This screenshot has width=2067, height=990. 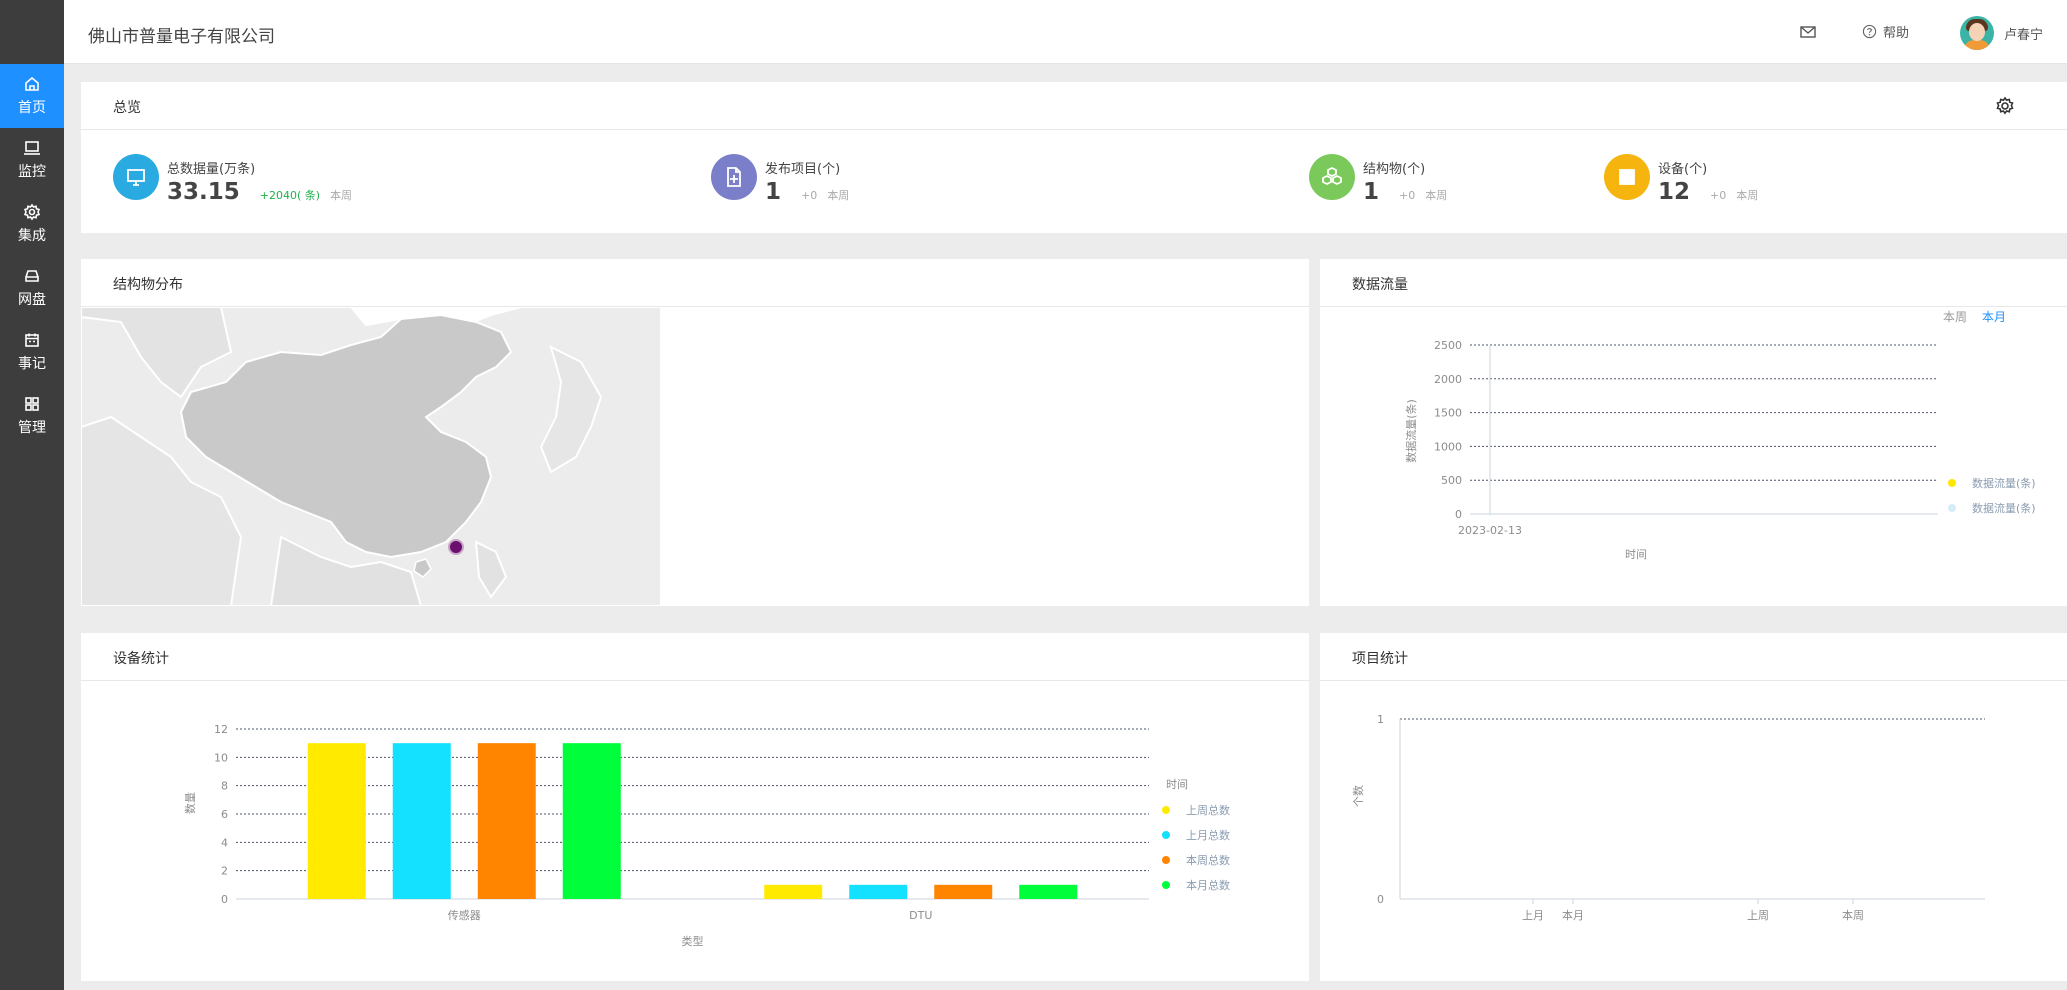 What do you see at coordinates (32, 160) in the screenshot?
I see `nav-item-monitor: 监控` at bounding box center [32, 160].